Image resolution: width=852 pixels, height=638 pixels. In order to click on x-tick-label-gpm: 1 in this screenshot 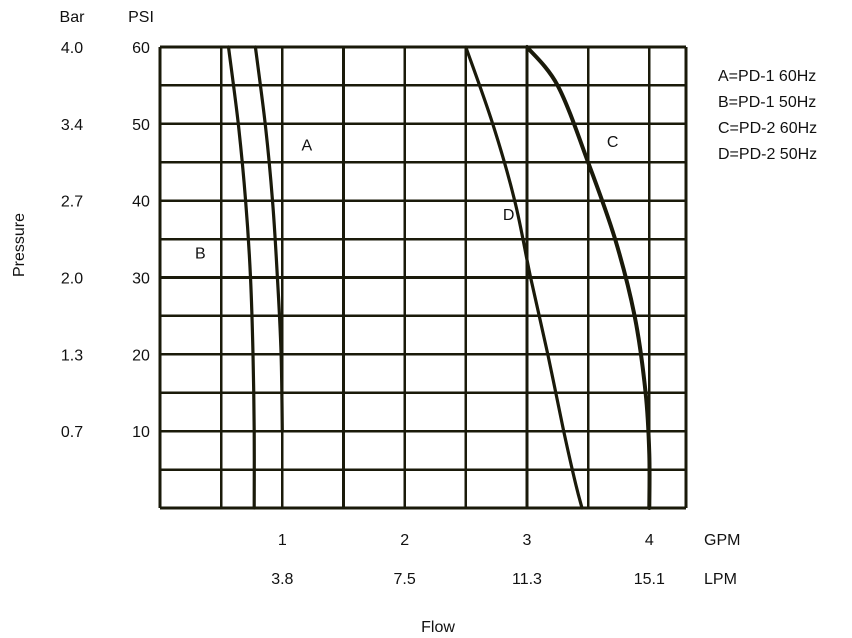, I will do `click(282, 540)`.